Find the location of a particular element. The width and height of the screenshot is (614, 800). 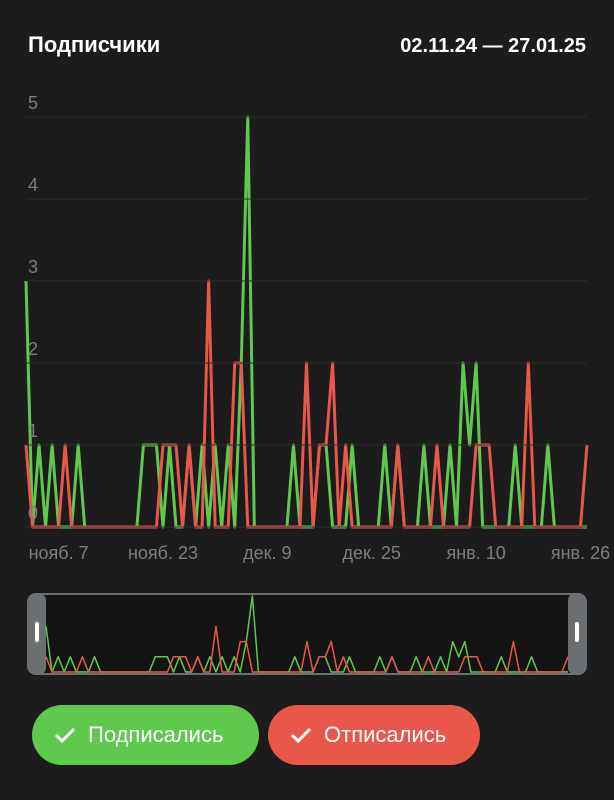

y-tick-label: 4 is located at coordinates (33, 185).